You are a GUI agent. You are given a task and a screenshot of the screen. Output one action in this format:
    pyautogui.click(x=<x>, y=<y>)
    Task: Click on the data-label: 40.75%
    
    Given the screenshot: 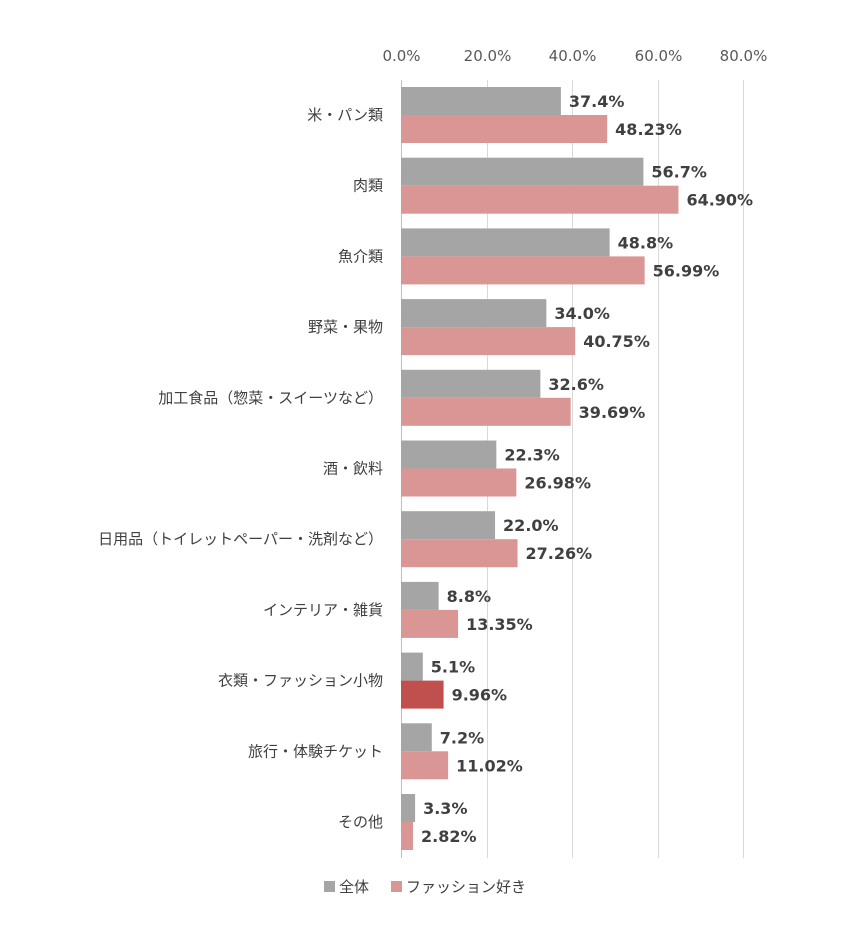 What is the action you would take?
    pyautogui.click(x=616, y=341)
    